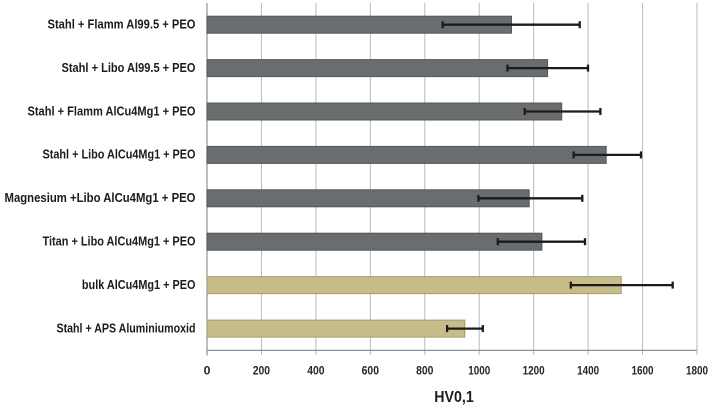 Image resolution: width=715 pixels, height=410 pixels. I want to click on svg-text: Stahl + Libo AlCu4Mg1 + PEO, so click(119, 154).